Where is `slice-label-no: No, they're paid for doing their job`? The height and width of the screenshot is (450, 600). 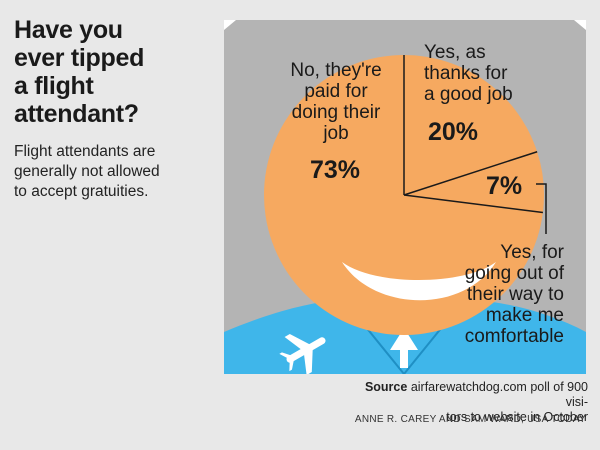 slice-label-no: No, they're paid for doing their job is located at coordinates (336, 102).